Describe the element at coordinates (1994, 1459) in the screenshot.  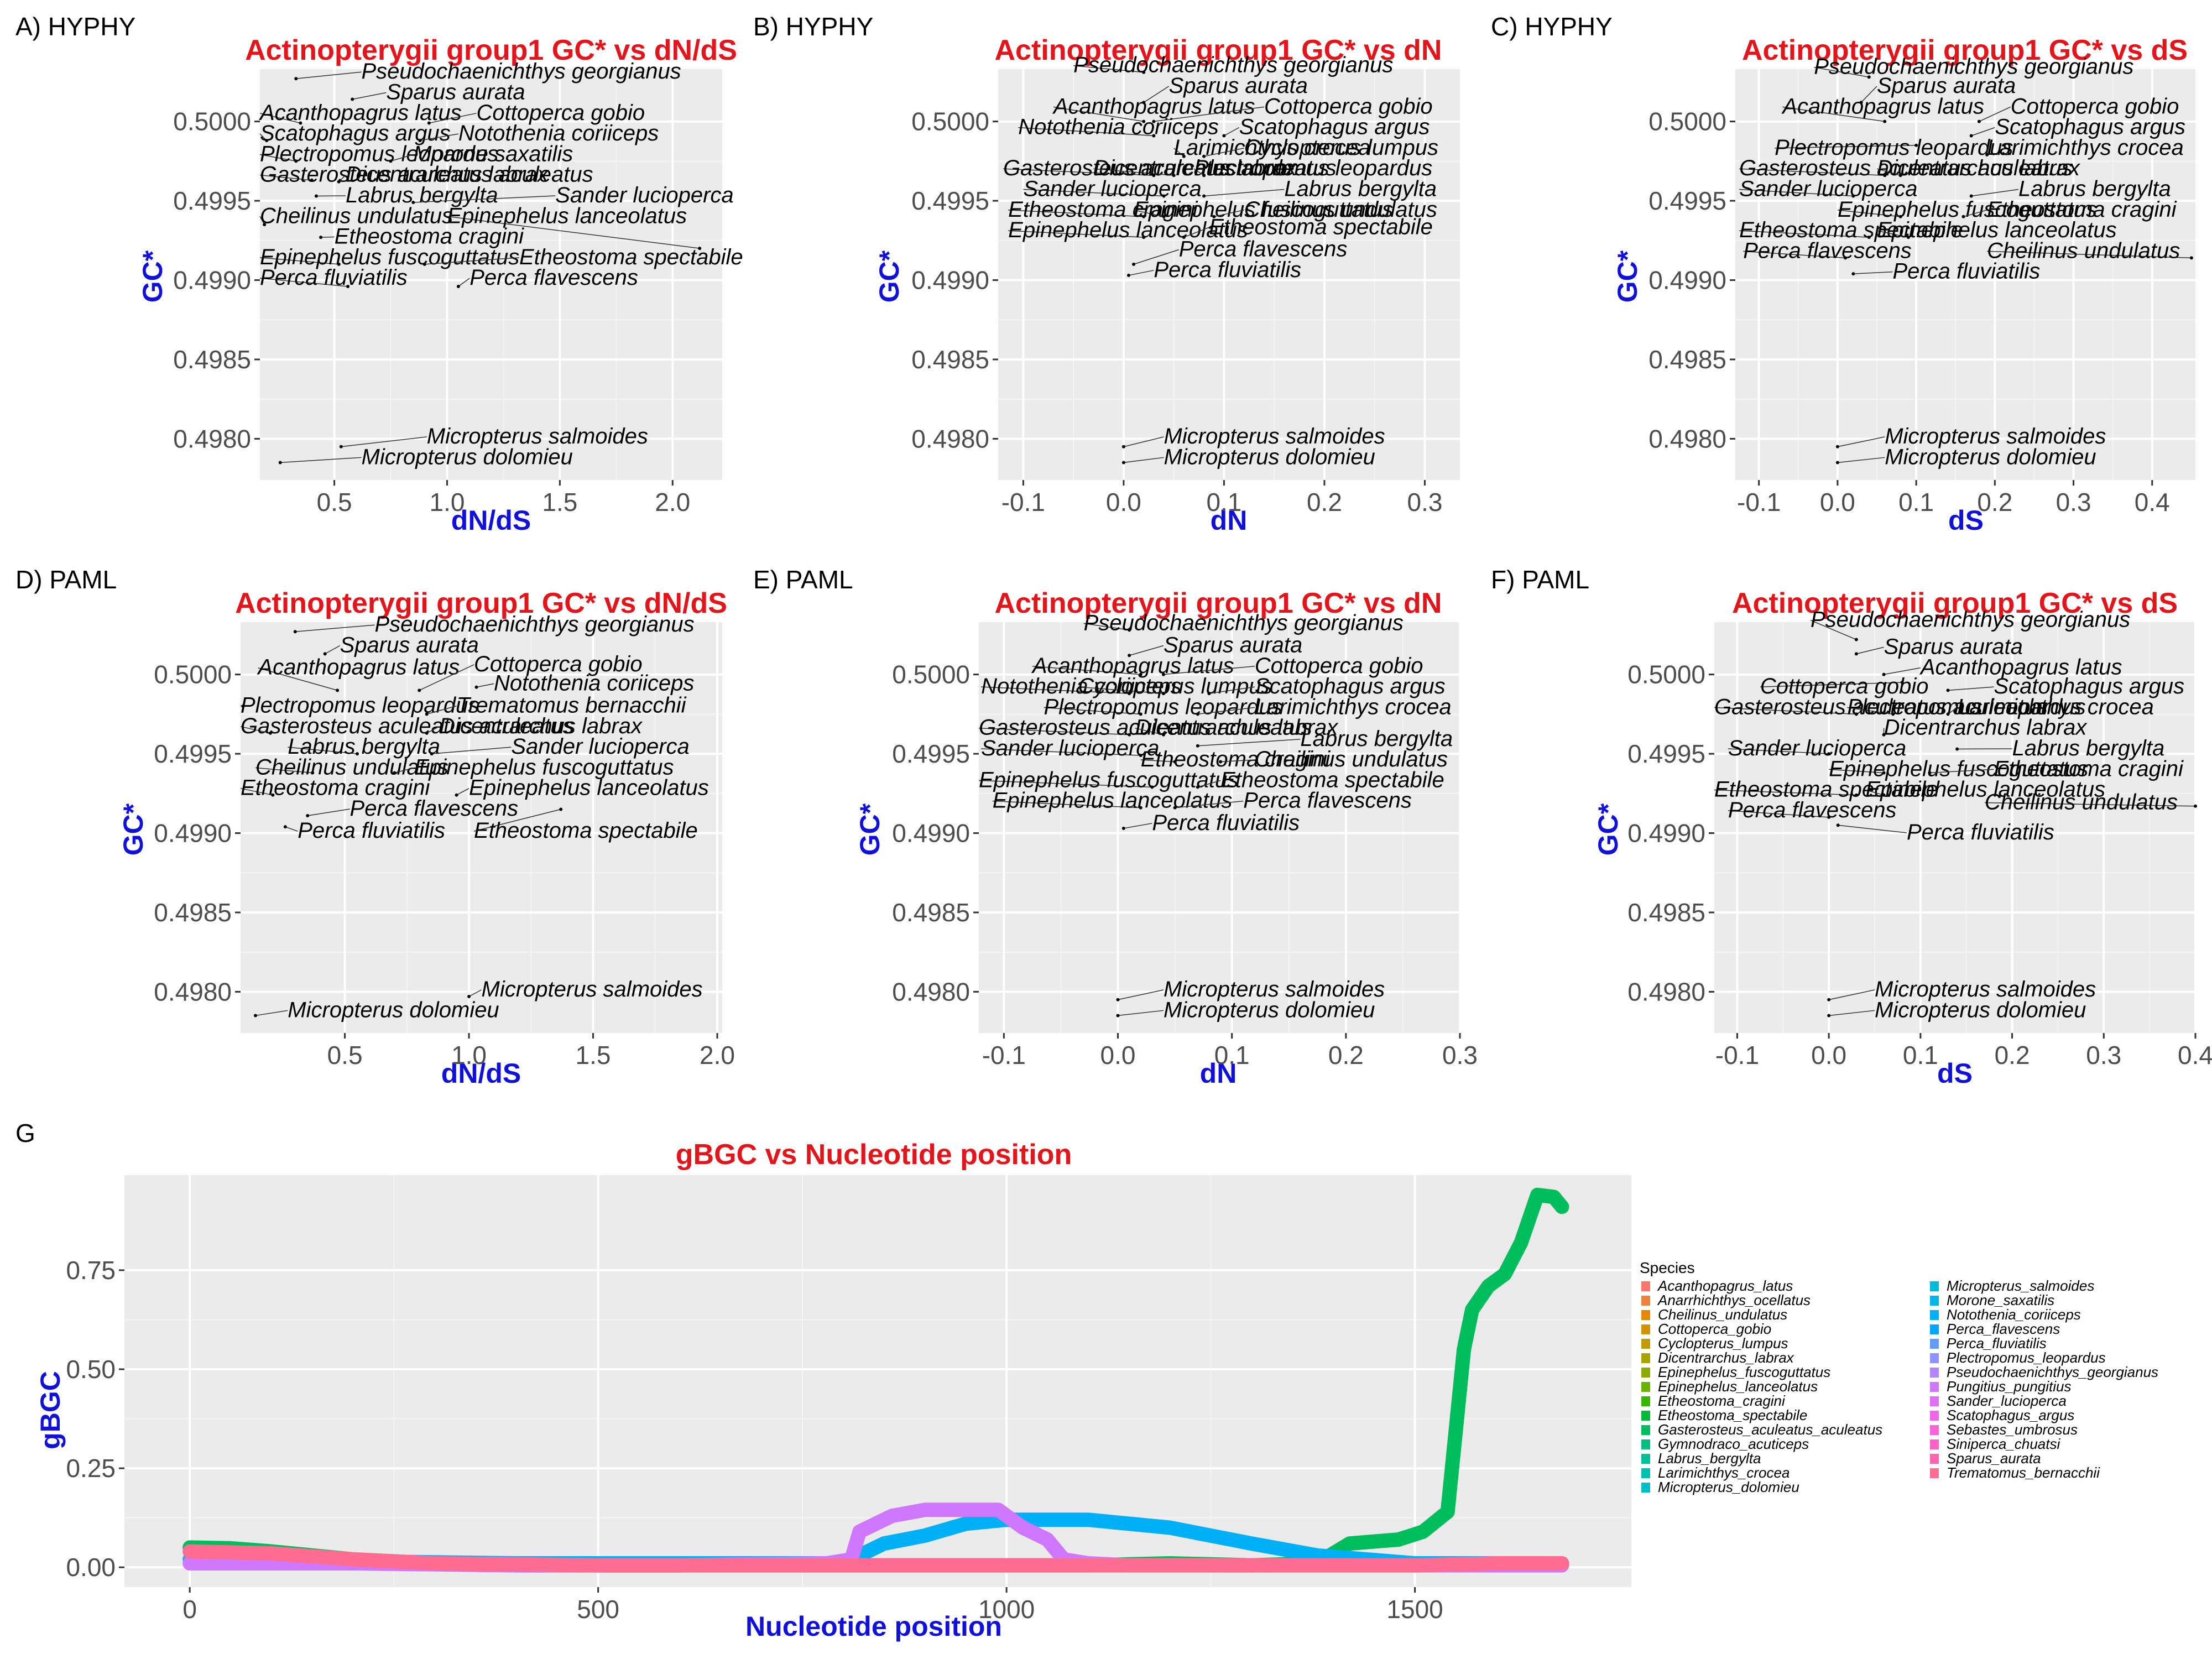
I see `legend-item-label: Sparus_aurata` at that location.